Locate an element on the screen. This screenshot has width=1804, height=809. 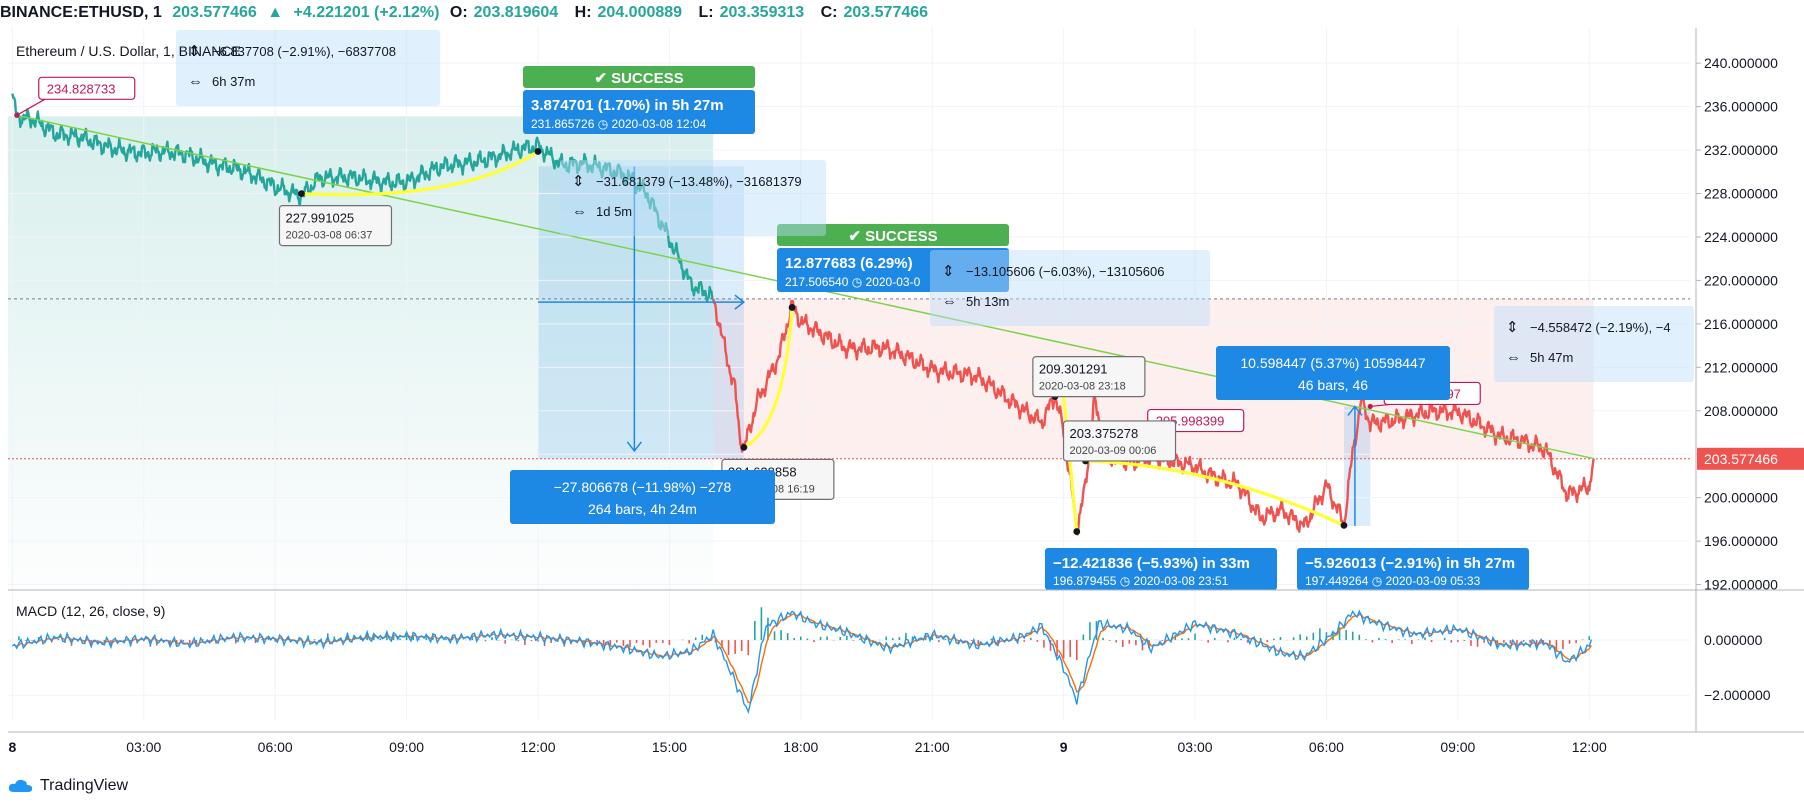
forecast-line2: 217.506540 ◷ 2020-03-0 is located at coordinates (853, 282).